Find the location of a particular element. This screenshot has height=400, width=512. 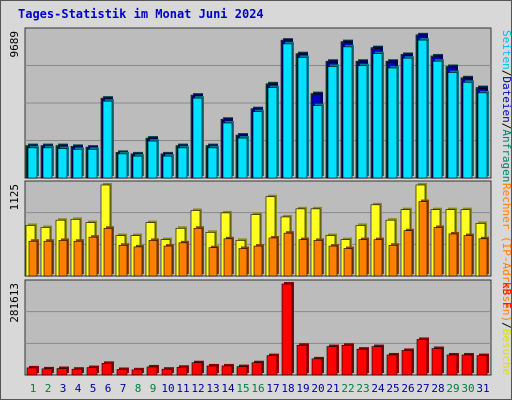

legend-entry: Seiten is located at coordinates (506, 50).